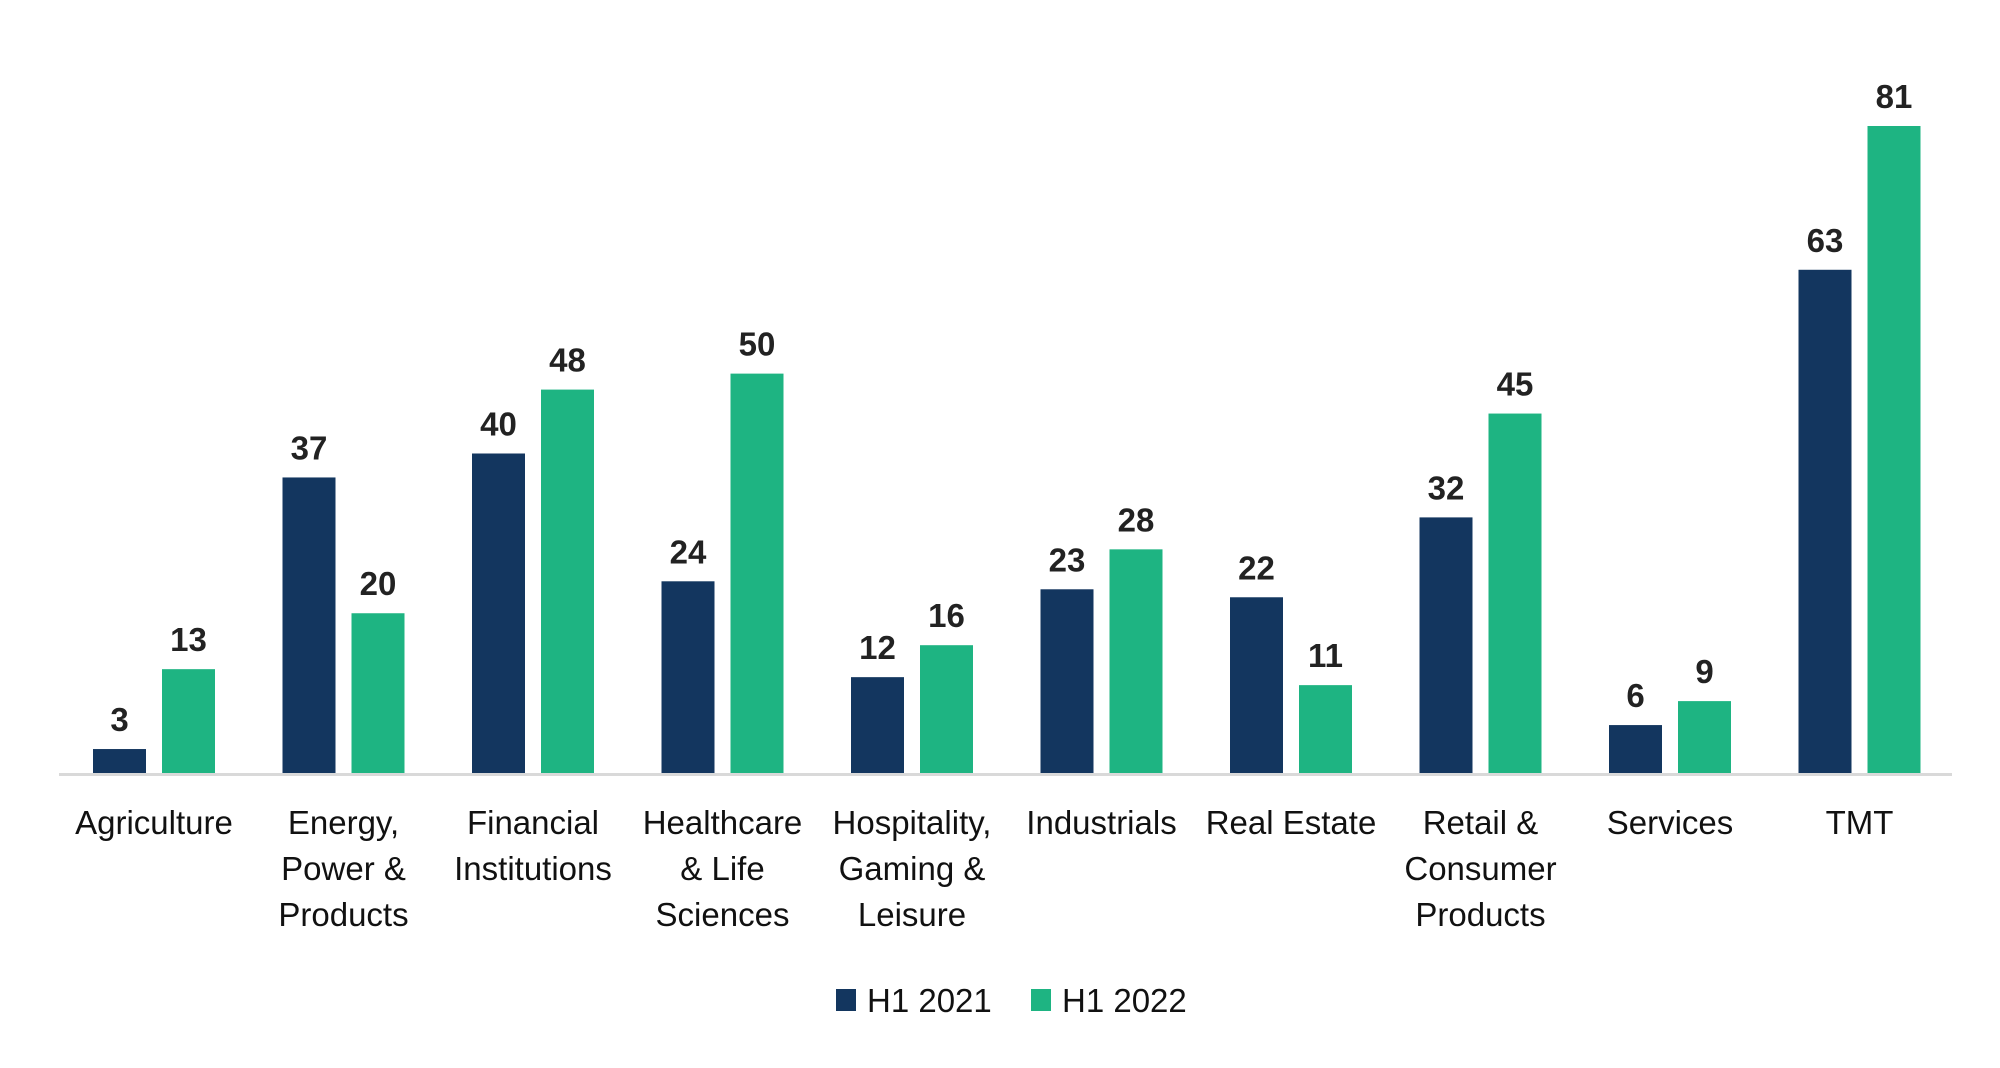 This screenshot has width=2000, height=1068. What do you see at coordinates (1480, 868) in the screenshot?
I see `category-label: Consumer` at bounding box center [1480, 868].